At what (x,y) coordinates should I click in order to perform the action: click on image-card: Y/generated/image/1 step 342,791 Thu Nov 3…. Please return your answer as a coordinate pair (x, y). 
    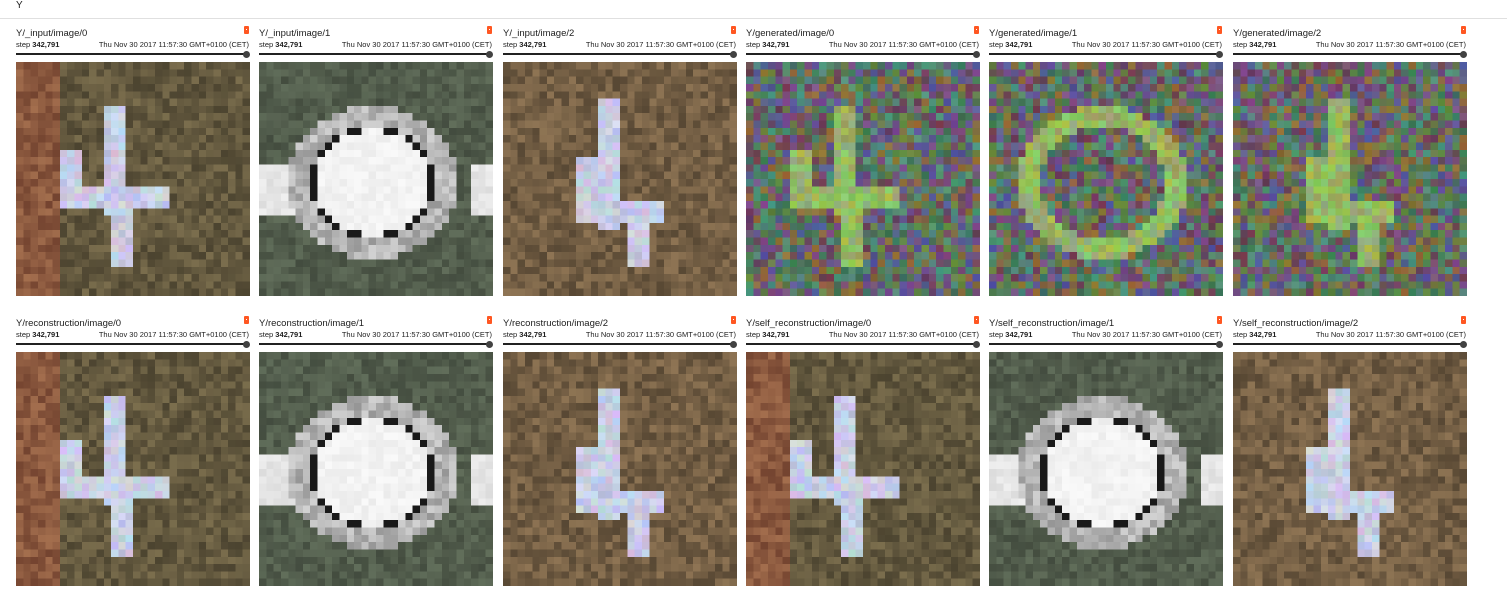
    Looking at the image, I should click on (1106, 162).